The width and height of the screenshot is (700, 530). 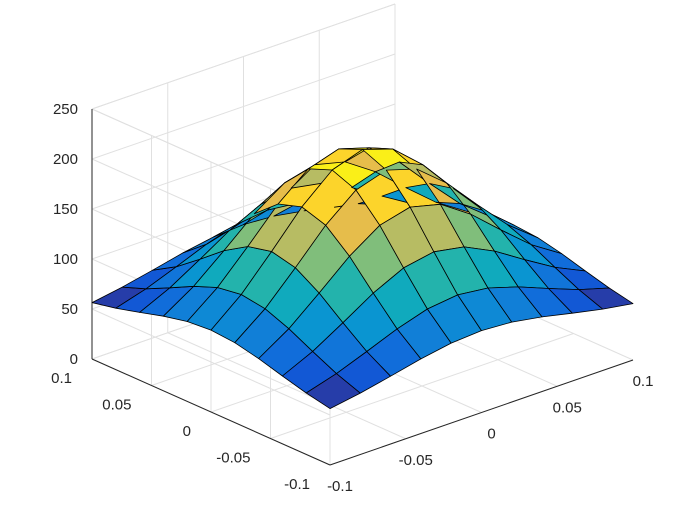 What do you see at coordinates (61, 378) in the screenshot?
I see `y-tick-label: 0.1` at bounding box center [61, 378].